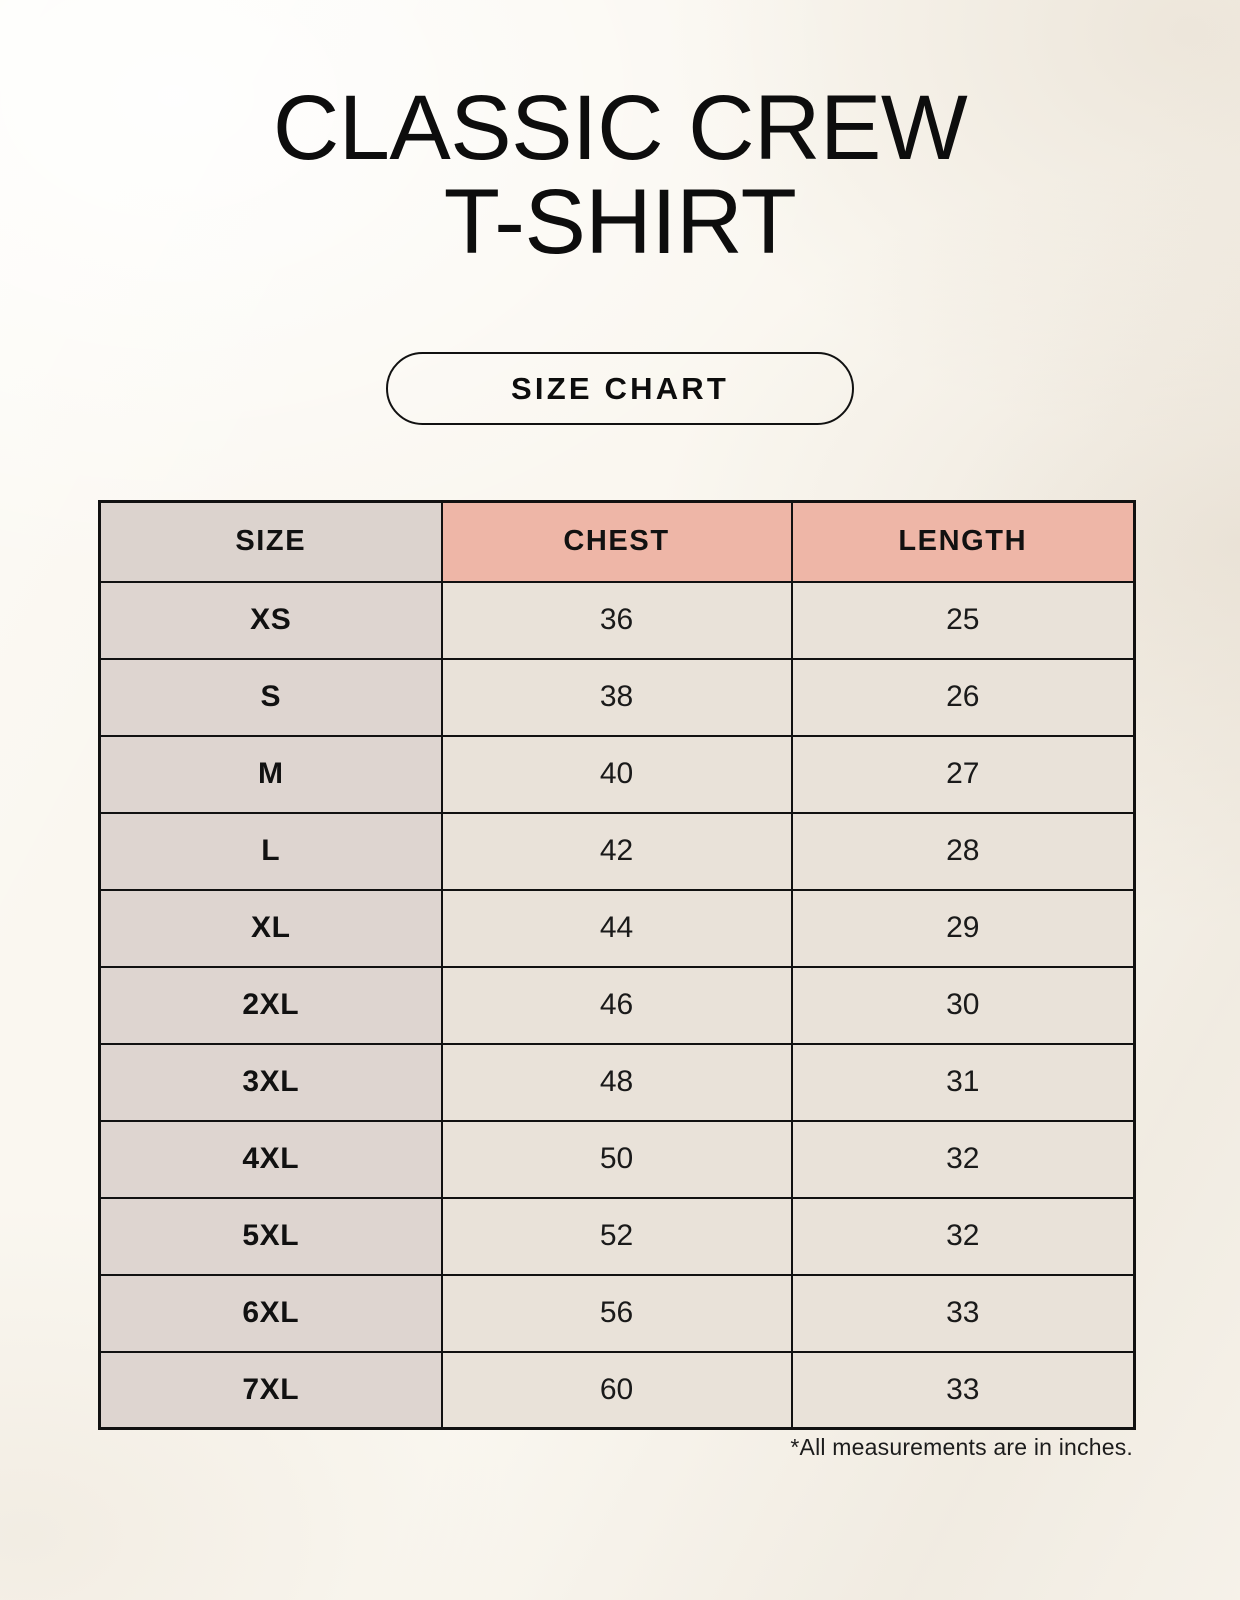 The width and height of the screenshot is (1240, 1600). What do you see at coordinates (270, 1390) in the screenshot?
I see `cell-size: 7XL` at bounding box center [270, 1390].